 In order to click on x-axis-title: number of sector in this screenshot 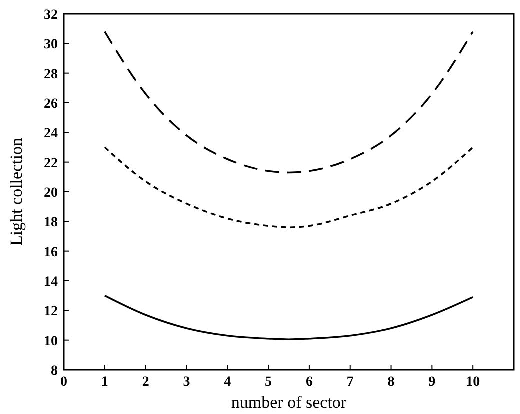, I will do `click(289, 402)`.